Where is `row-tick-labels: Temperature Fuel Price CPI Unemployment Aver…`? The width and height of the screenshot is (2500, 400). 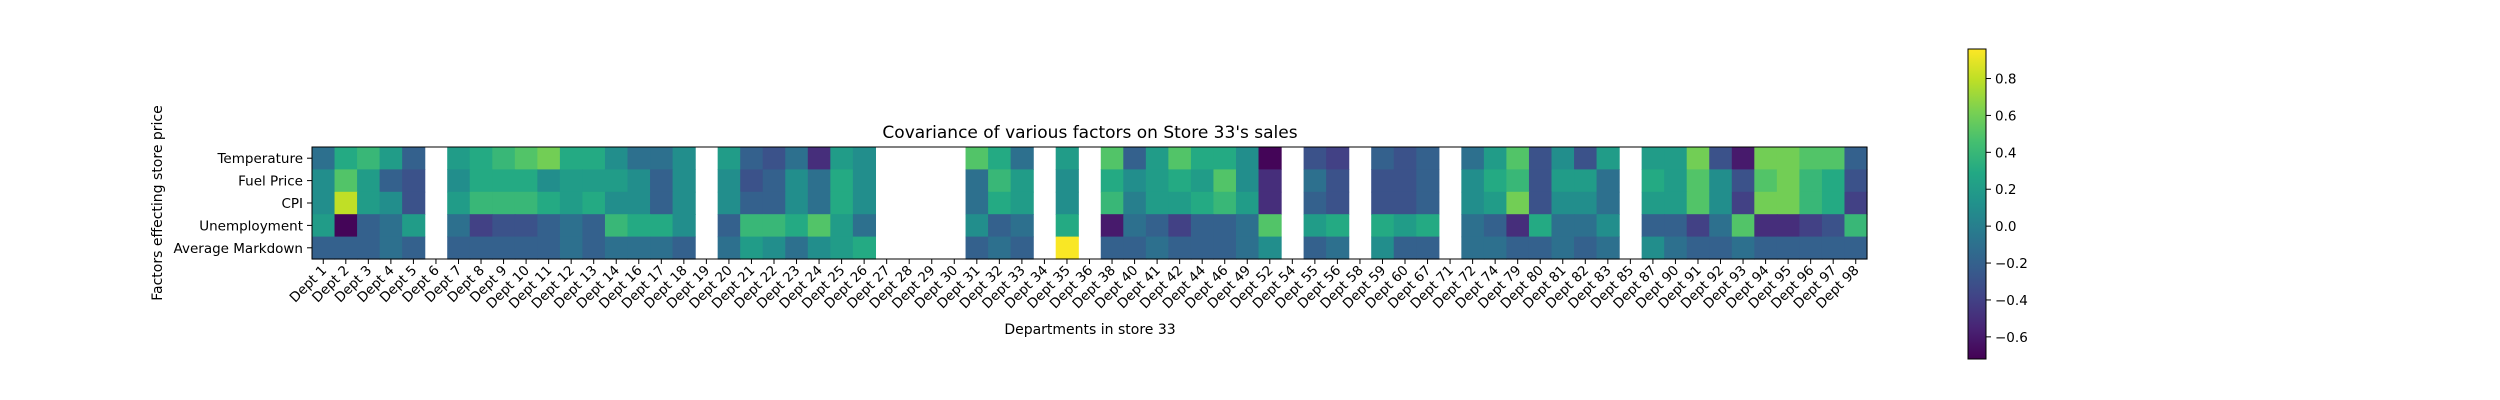 row-tick-labels: Temperature Fuel Price CPI Unemployment Aver… is located at coordinates (243, 204).